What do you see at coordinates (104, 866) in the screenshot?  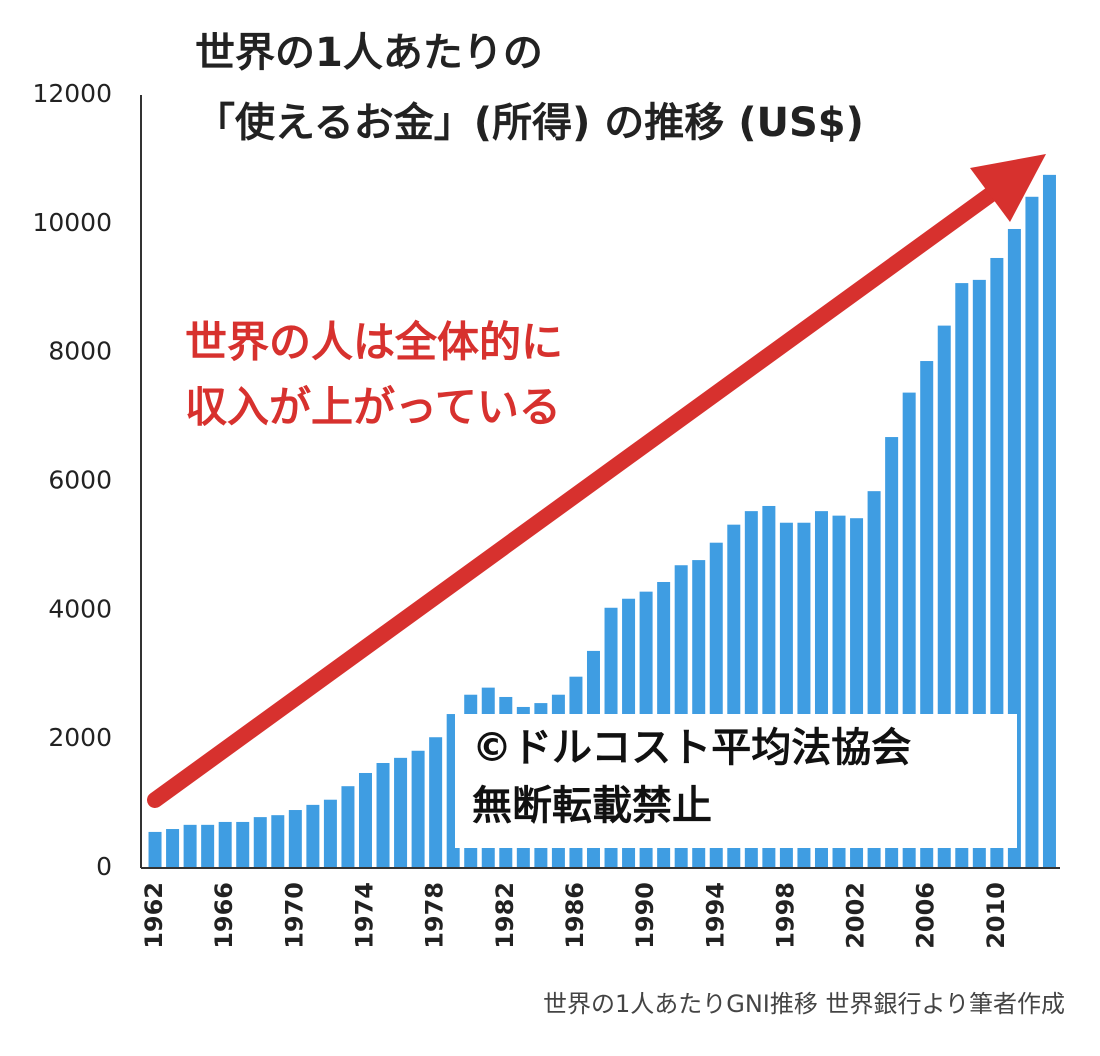 I see `y-tick-label: 0` at bounding box center [104, 866].